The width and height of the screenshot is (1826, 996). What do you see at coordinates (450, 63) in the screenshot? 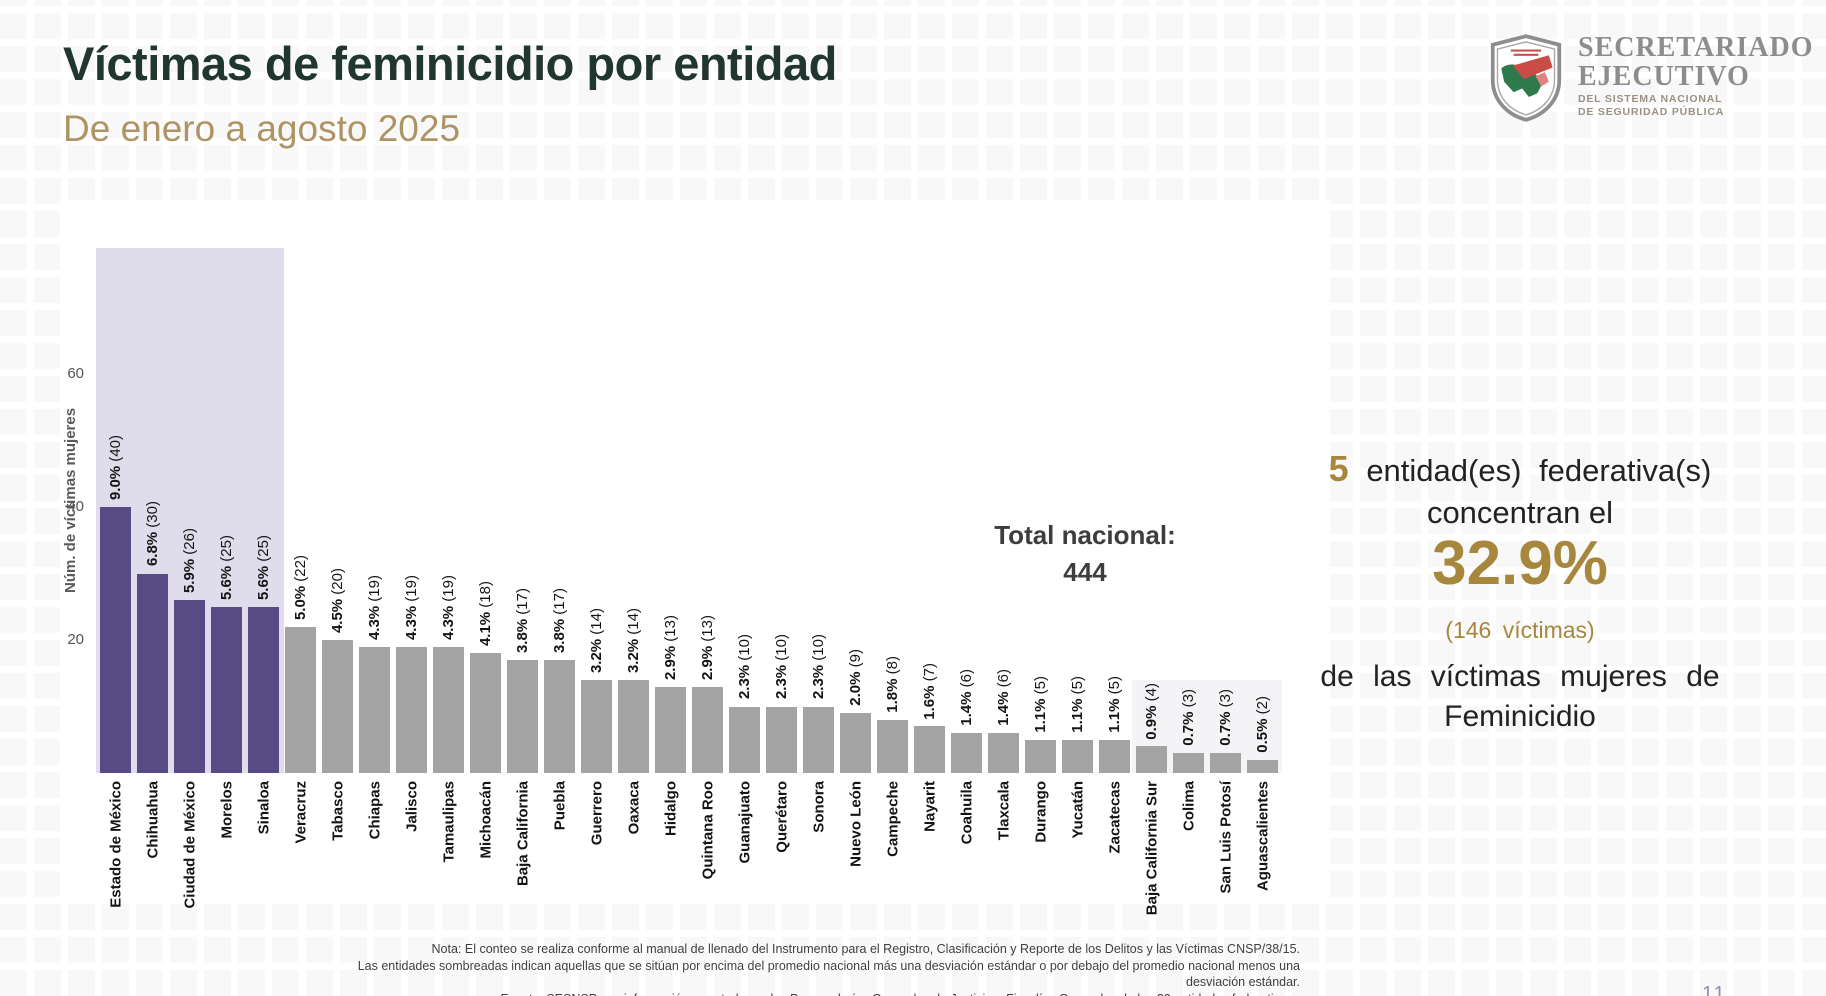
I see `page-title: Víctimas de feminicidio por entidad` at bounding box center [450, 63].